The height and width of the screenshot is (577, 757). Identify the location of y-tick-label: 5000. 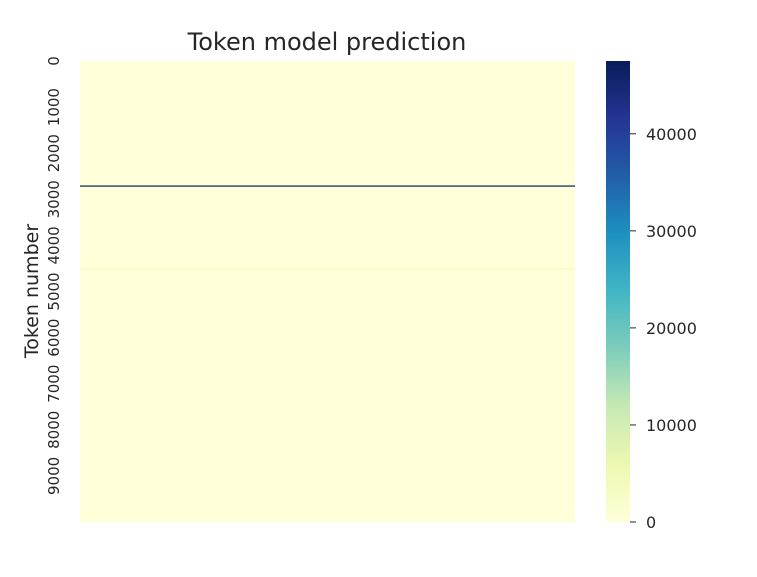
(54, 291).